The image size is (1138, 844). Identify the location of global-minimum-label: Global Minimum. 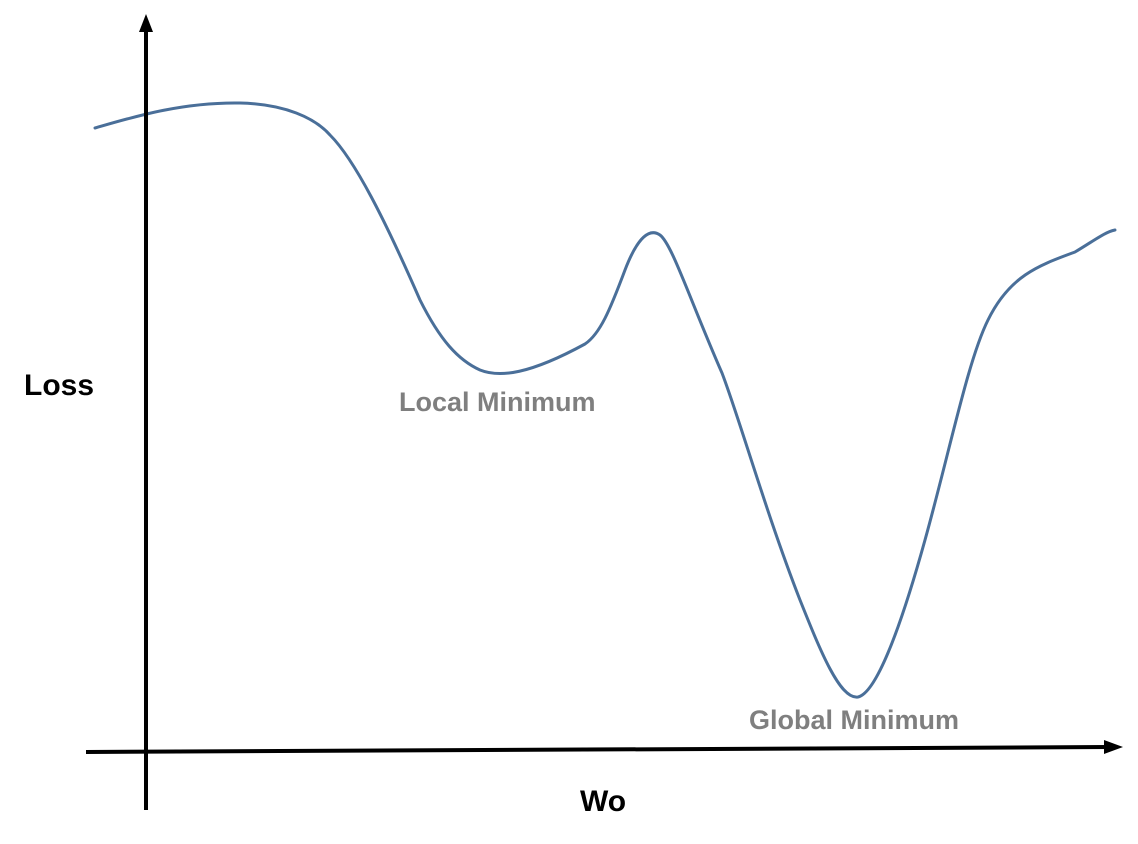
(854, 720).